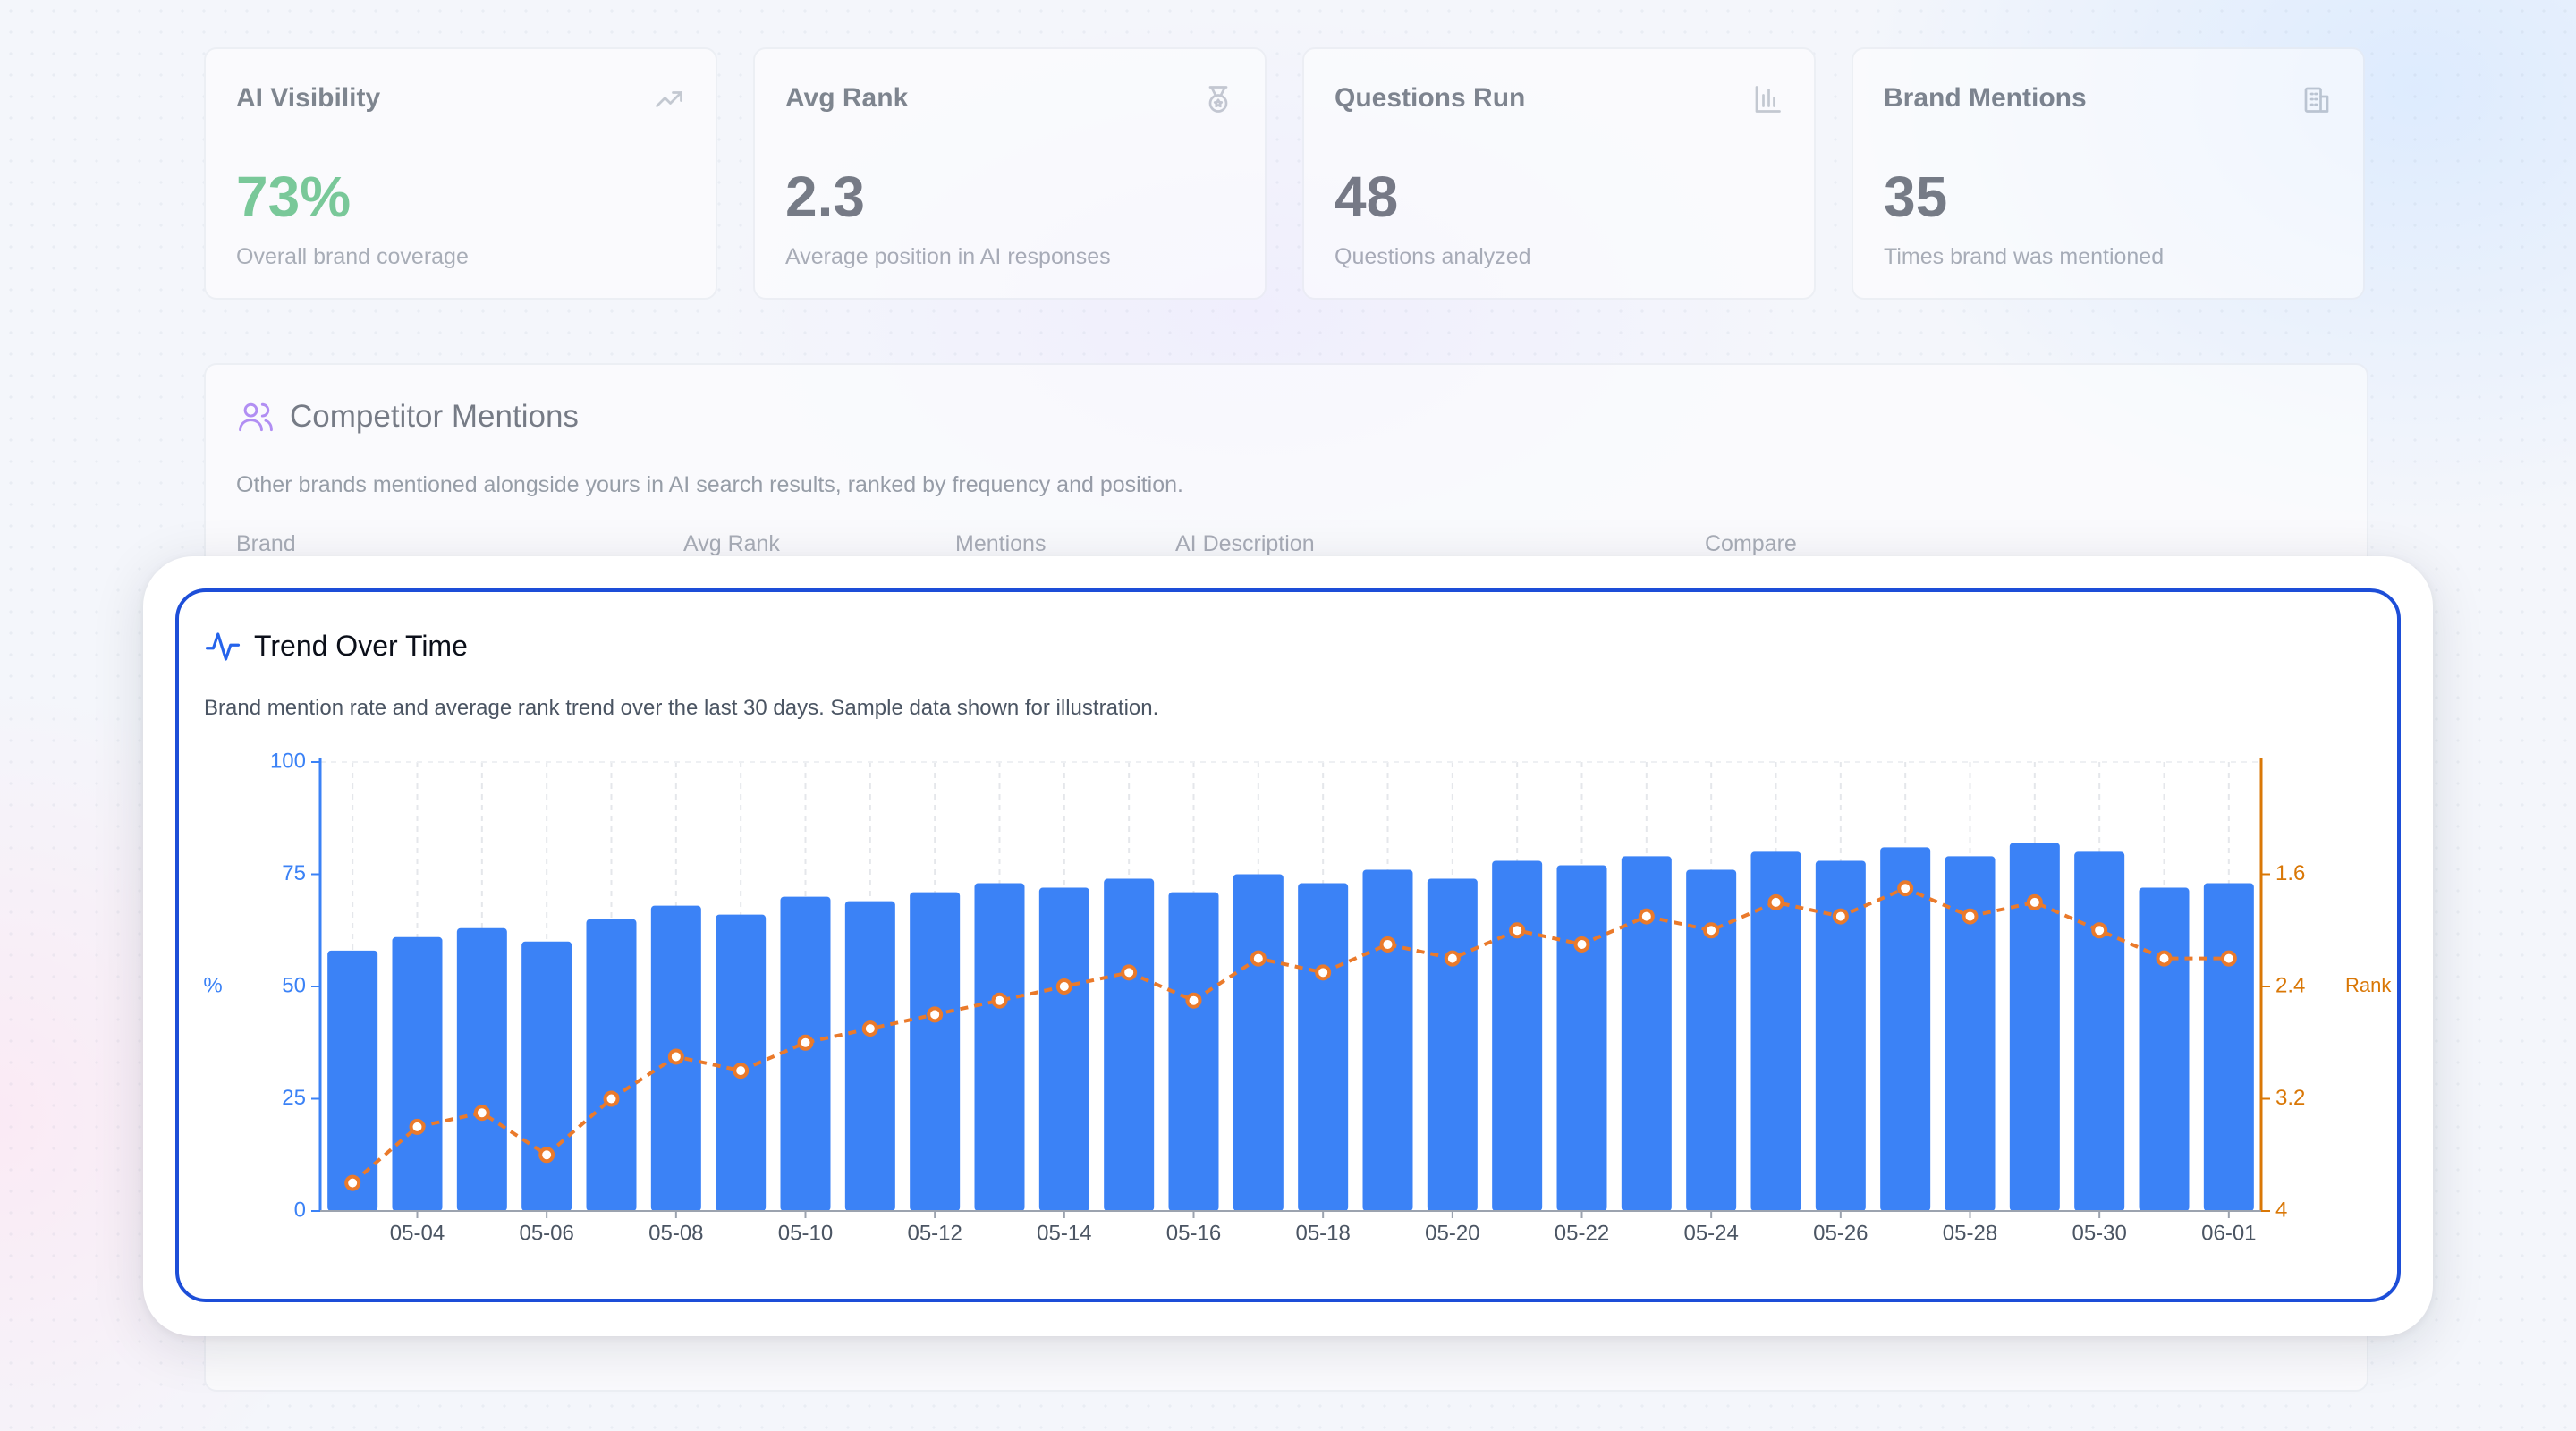  What do you see at coordinates (847, 98) in the screenshot?
I see `stat-label: Avg Rank` at bounding box center [847, 98].